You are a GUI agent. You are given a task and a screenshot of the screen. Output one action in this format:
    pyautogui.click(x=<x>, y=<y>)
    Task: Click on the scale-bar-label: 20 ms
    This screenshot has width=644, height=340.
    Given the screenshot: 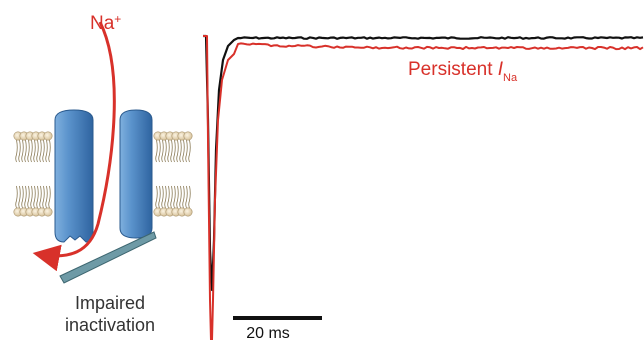 What is the action you would take?
    pyautogui.click(x=268, y=332)
    